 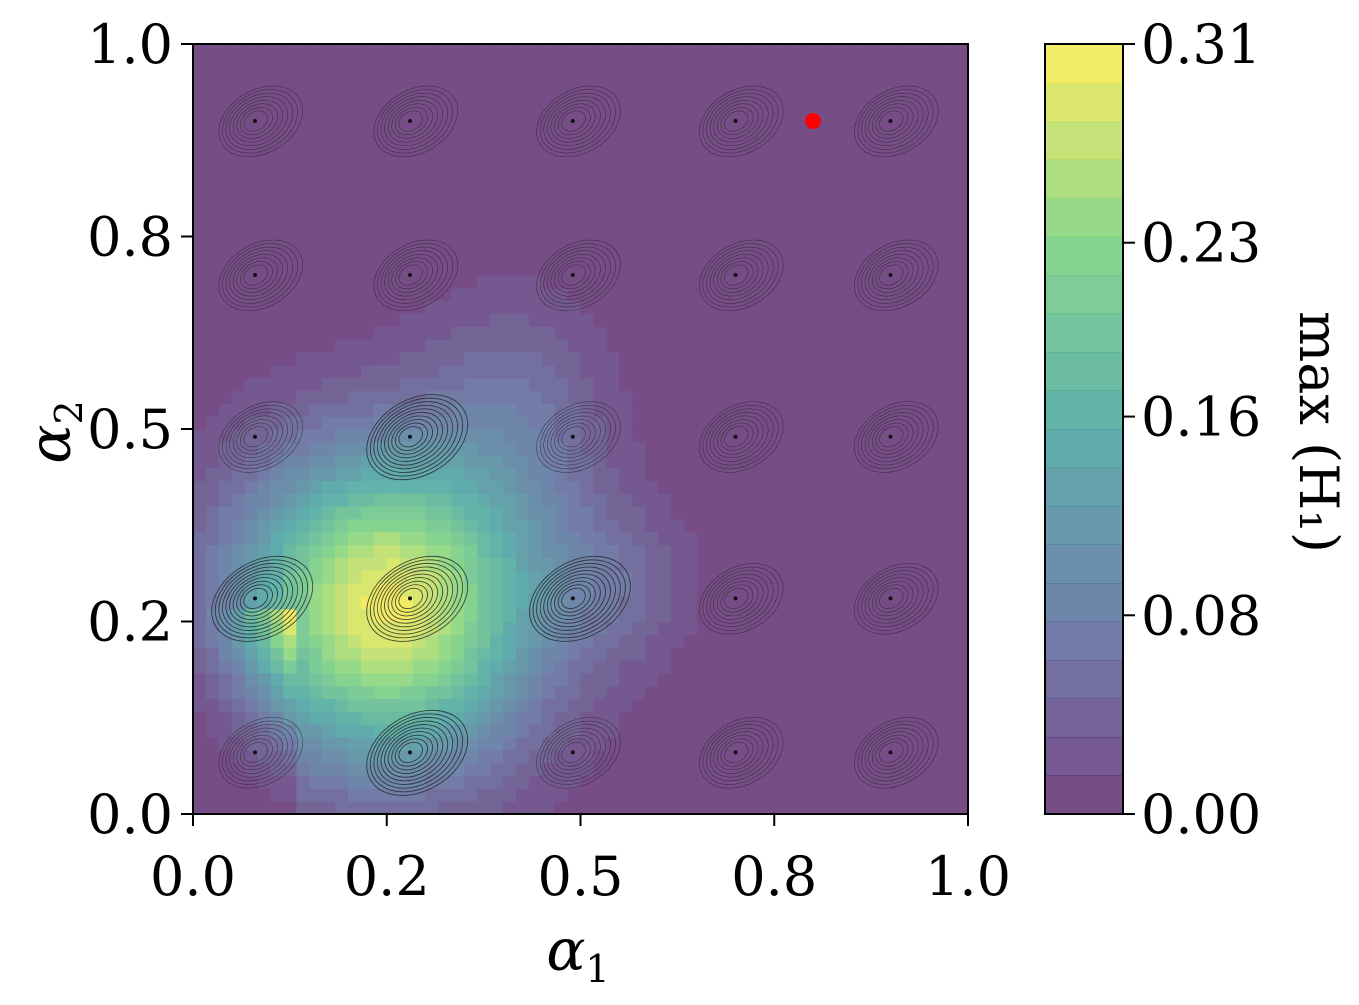 I want to click on colorbar-band, so click(x=1084, y=217).